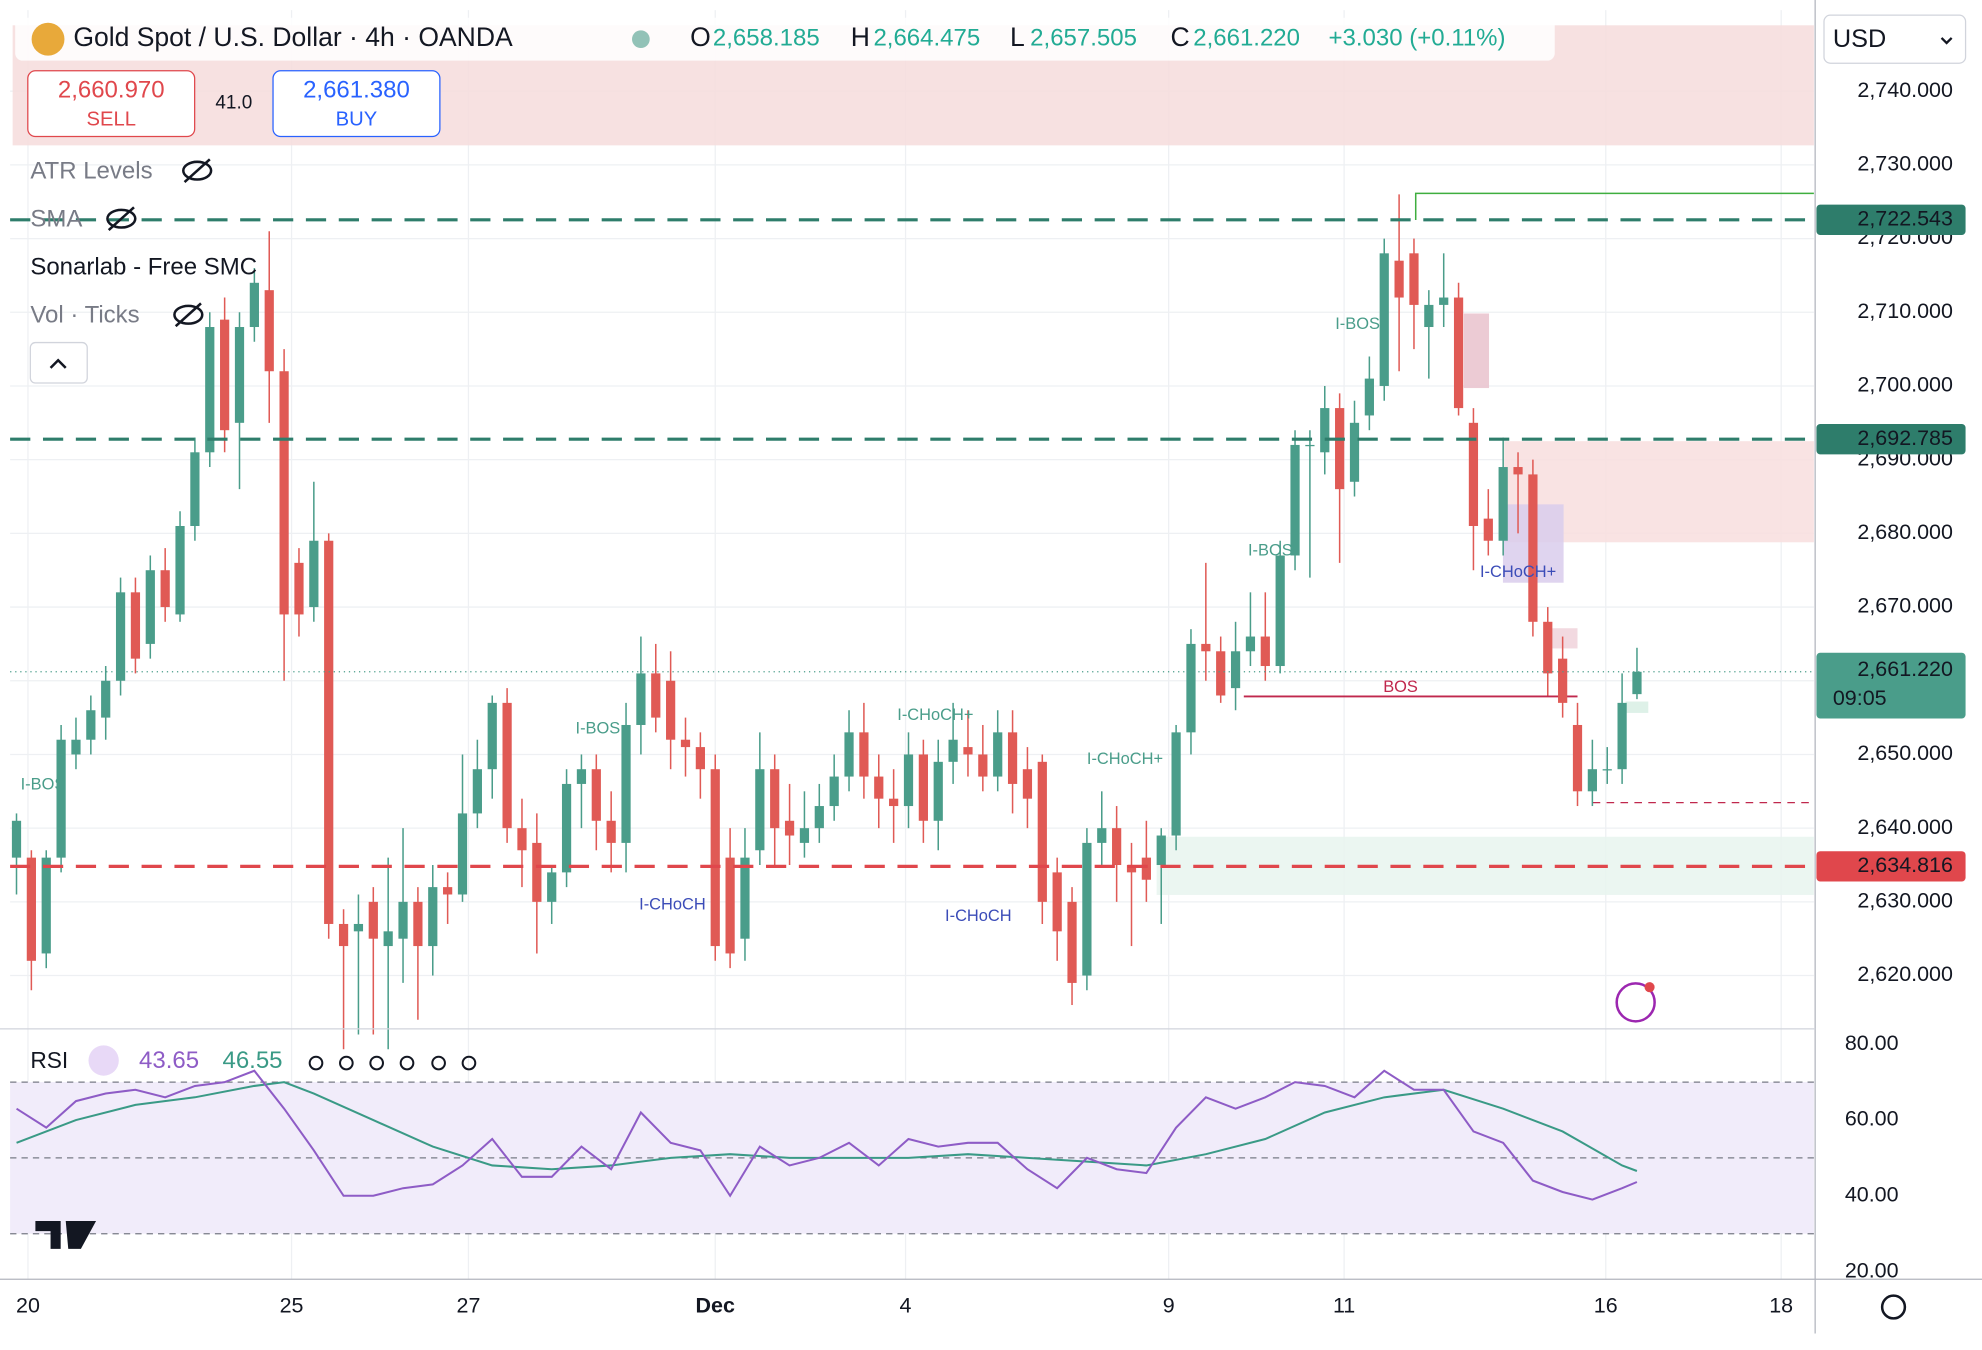  I want to click on x-tick-label: 4, so click(906, 1306).